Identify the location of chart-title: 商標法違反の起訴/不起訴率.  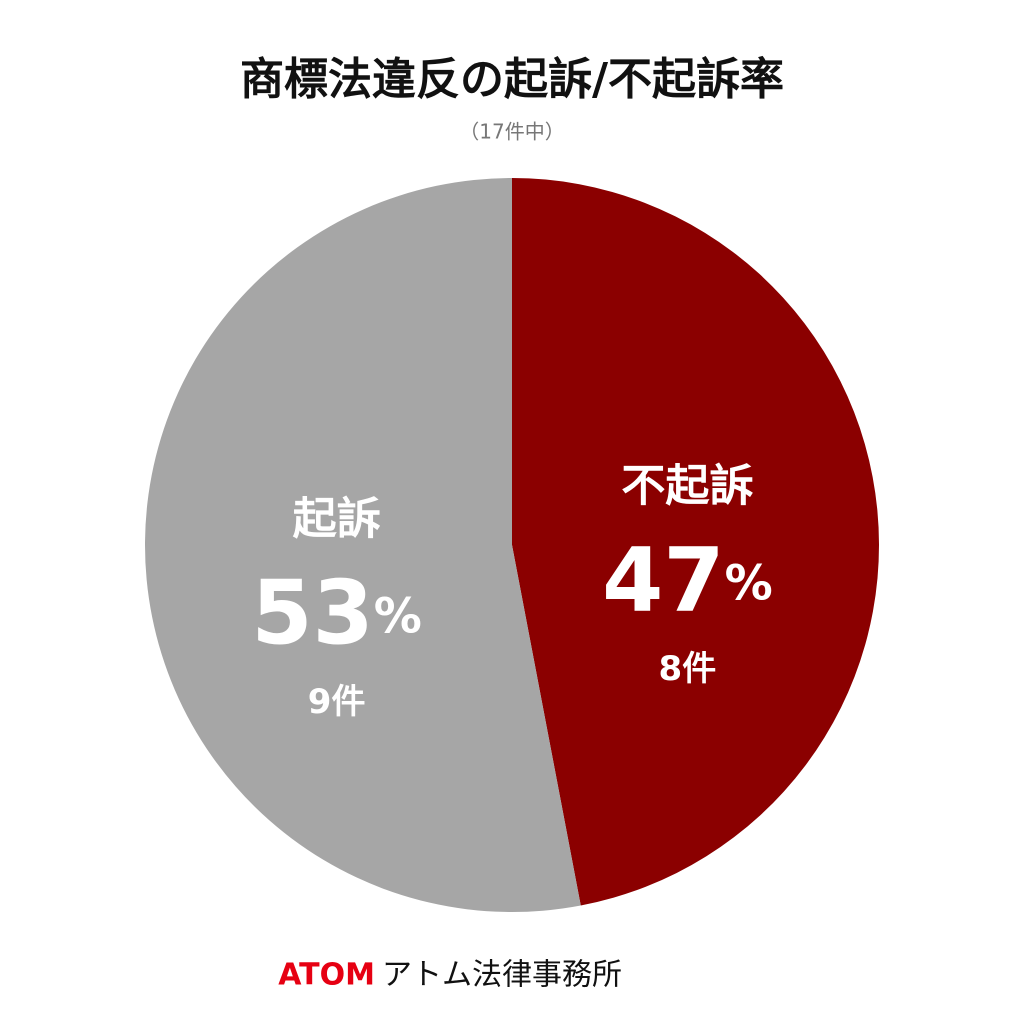
(512, 79).